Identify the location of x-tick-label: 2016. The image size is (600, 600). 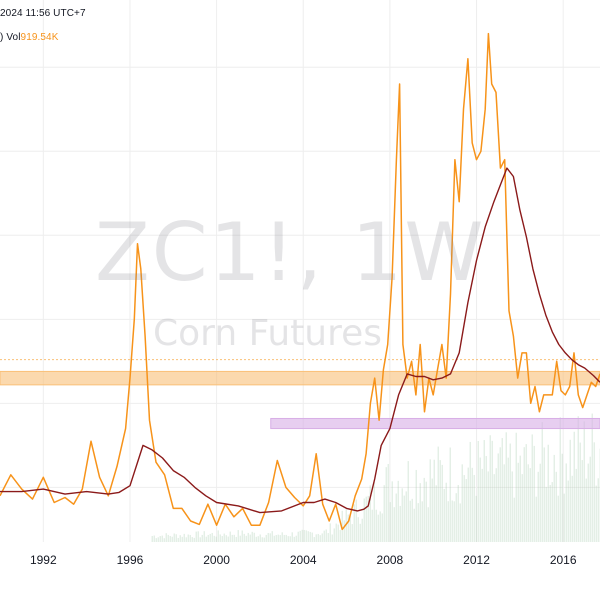
(563, 560).